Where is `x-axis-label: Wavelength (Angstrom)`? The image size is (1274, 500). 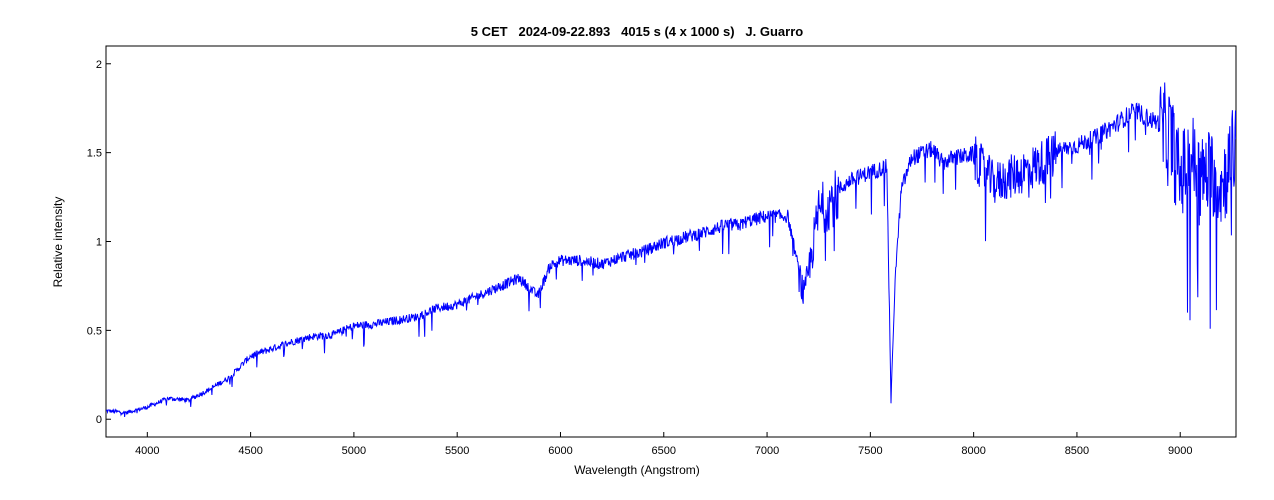 x-axis-label: Wavelength (Angstrom) is located at coordinates (637, 470).